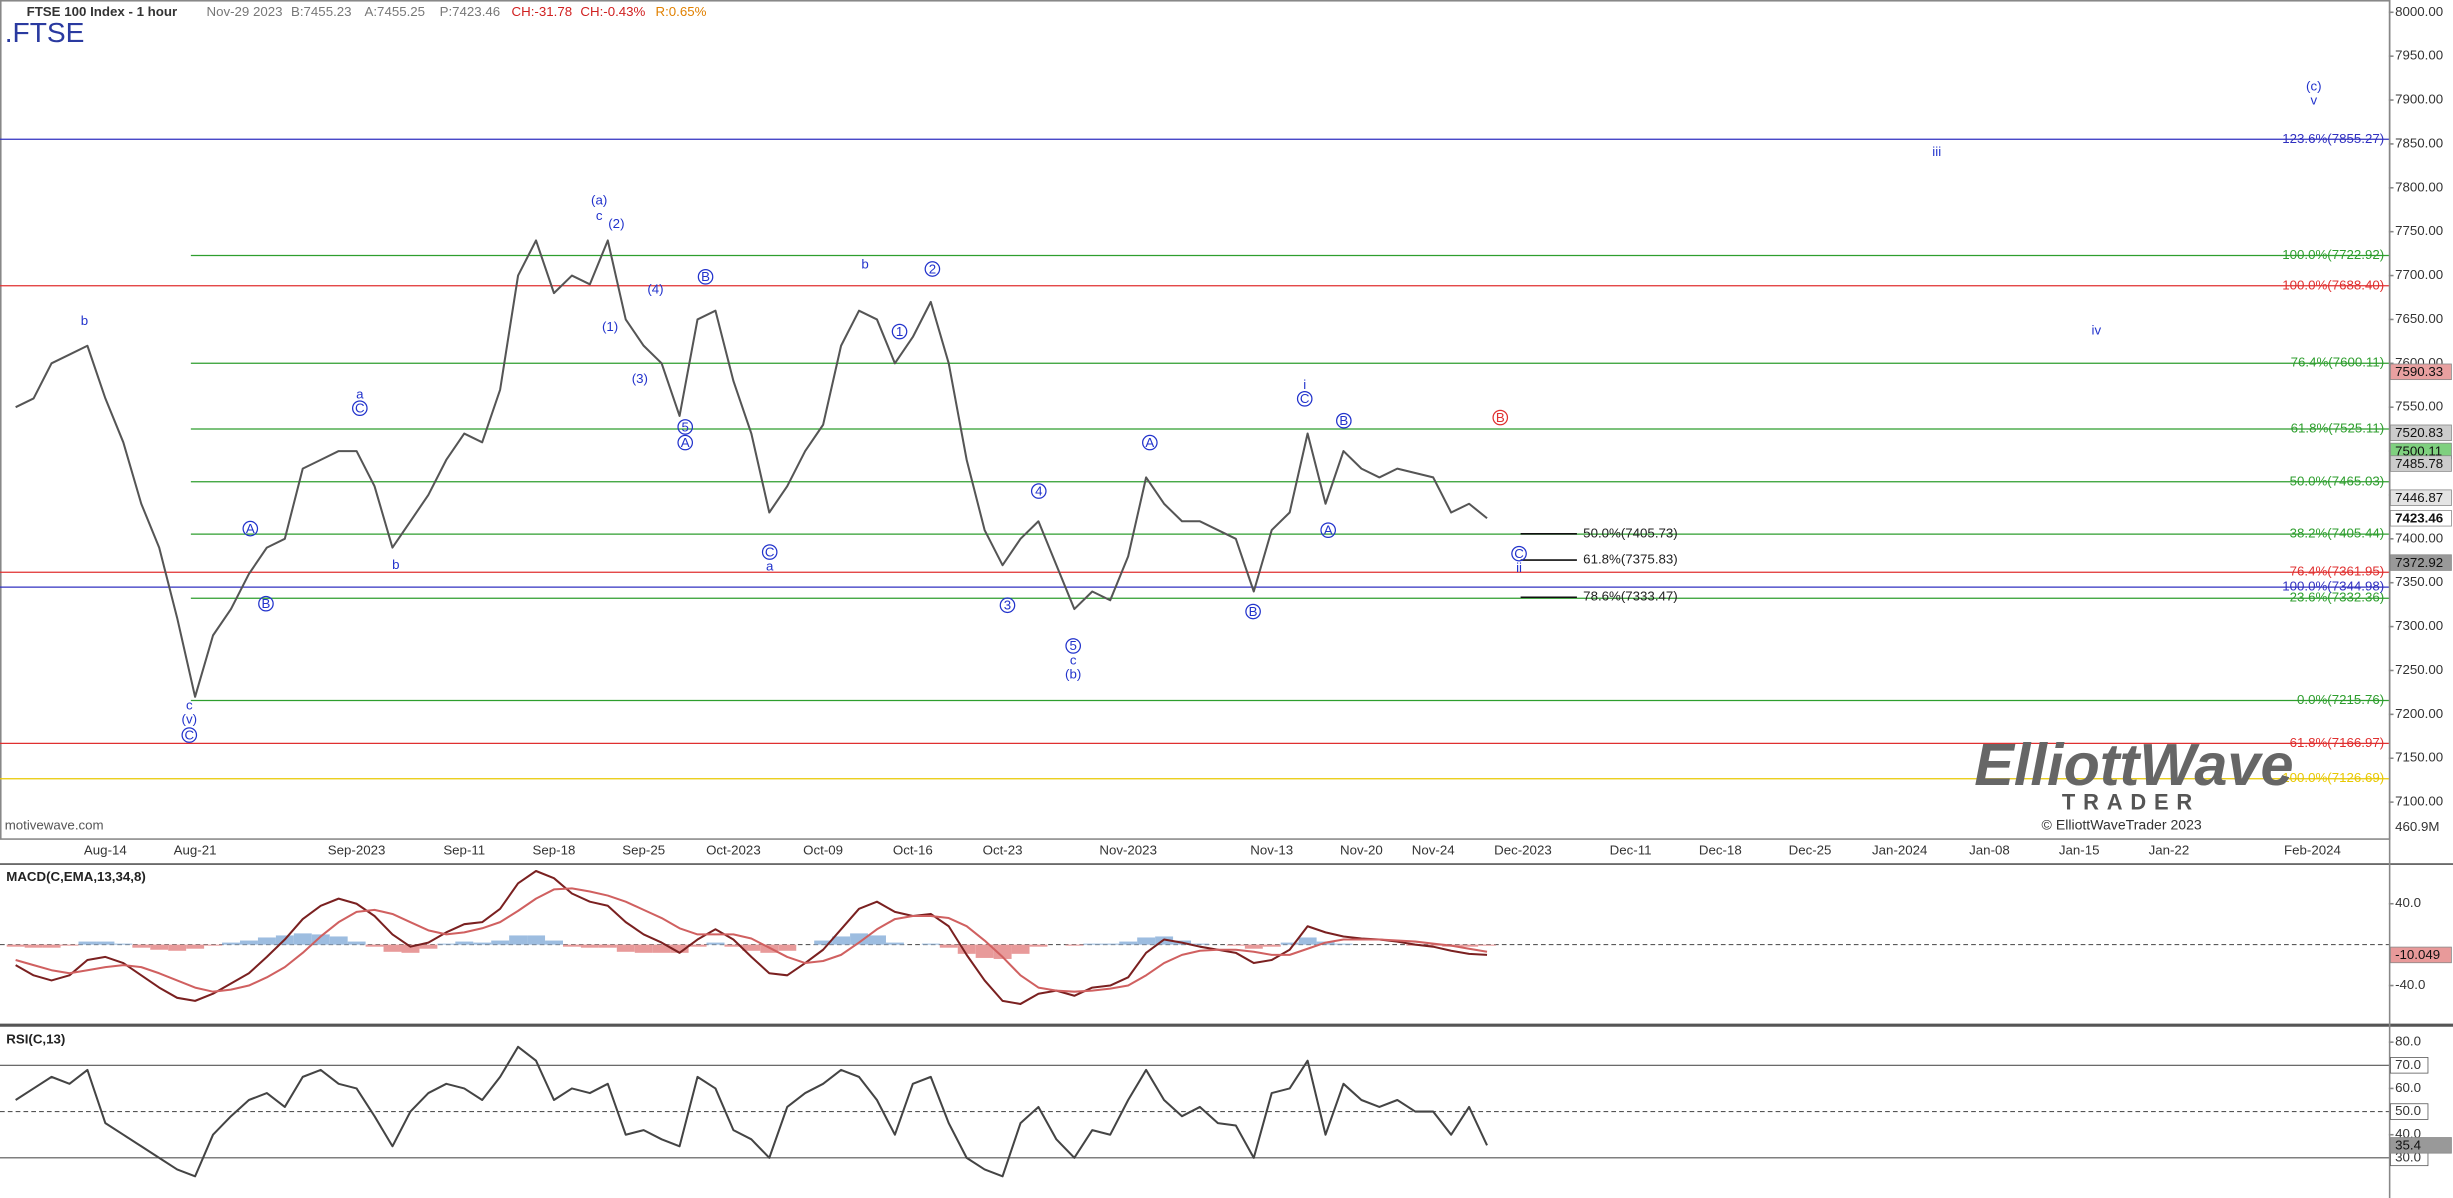  What do you see at coordinates (823, 849) in the screenshot?
I see `x-tick-label: Oct-09` at bounding box center [823, 849].